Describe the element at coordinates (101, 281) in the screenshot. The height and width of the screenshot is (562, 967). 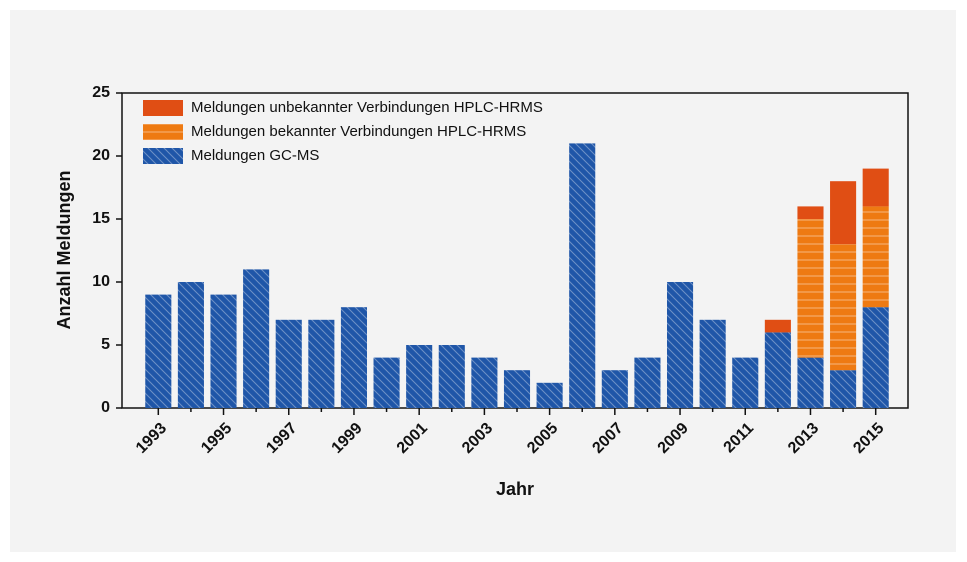
I see `y-tick-label: 10` at that location.